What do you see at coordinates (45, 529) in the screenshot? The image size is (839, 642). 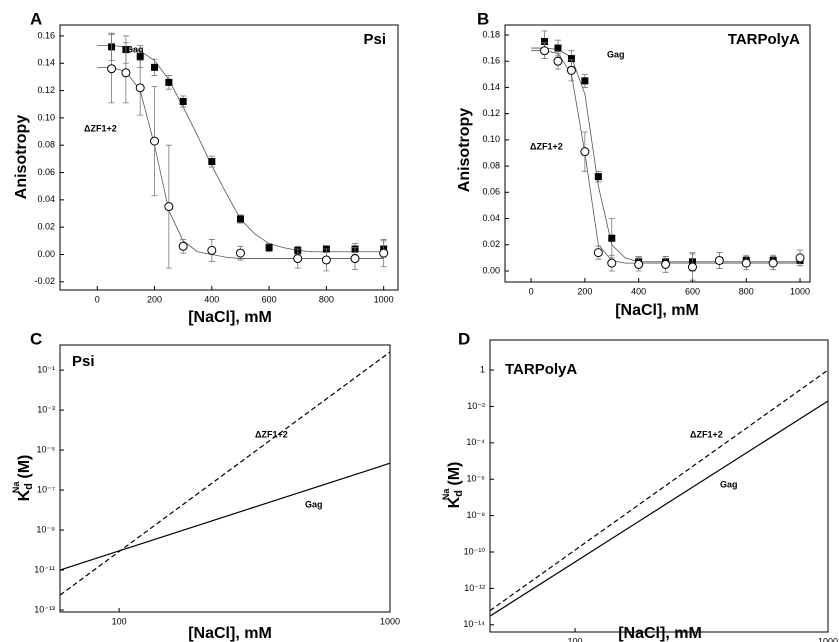 I see `y-tick-label: 10⁻⁹` at bounding box center [45, 529].